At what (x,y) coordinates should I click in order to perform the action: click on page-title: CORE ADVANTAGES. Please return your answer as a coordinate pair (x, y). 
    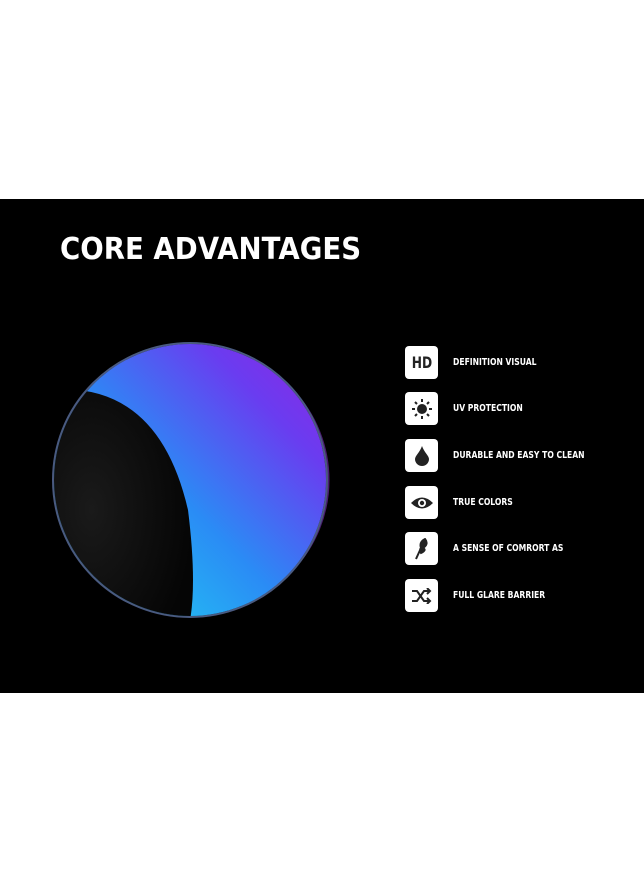
    Looking at the image, I should click on (211, 249).